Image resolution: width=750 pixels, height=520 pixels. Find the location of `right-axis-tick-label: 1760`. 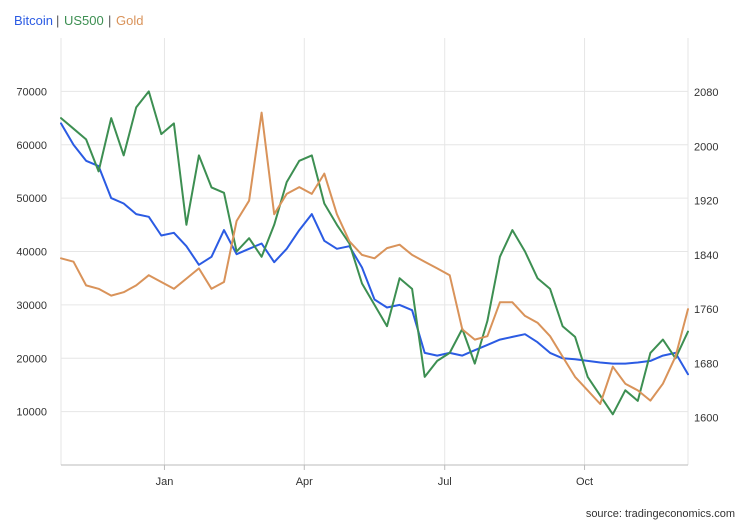

right-axis-tick-label: 1760 is located at coordinates (706, 310).